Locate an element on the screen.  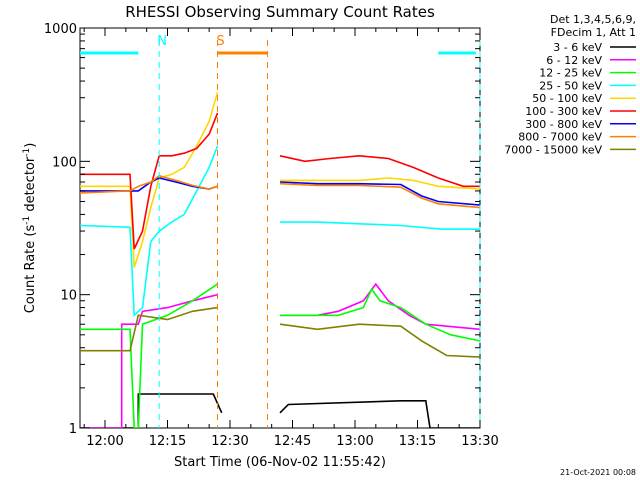
y-tick-label-0: 1 is located at coordinates (73, 429).